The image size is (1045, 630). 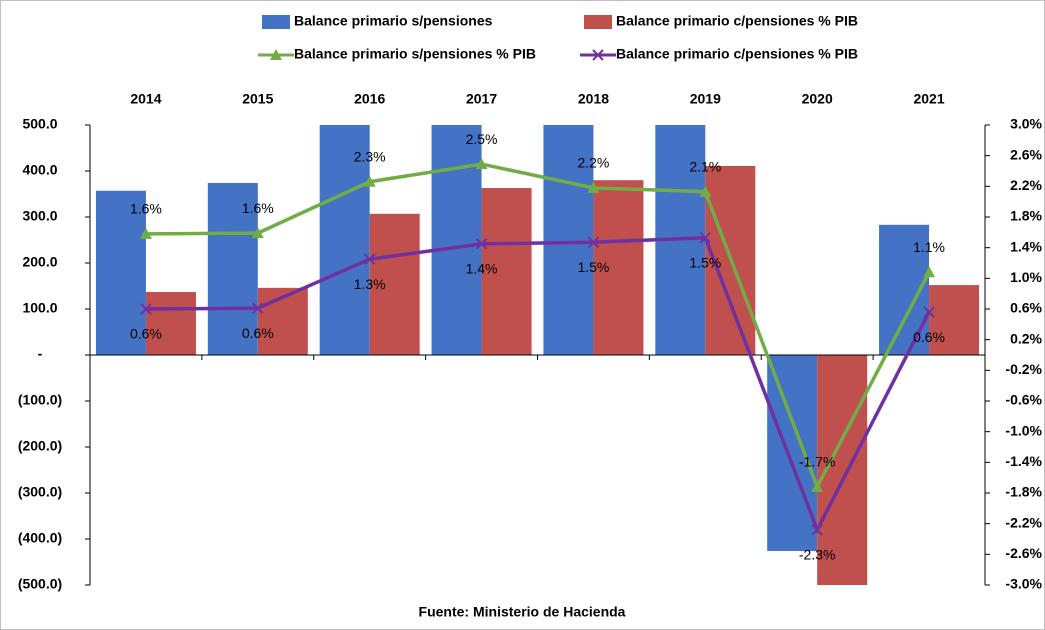 What do you see at coordinates (40, 538) in the screenshot?
I see `y-tick-label: (400.0)` at bounding box center [40, 538].